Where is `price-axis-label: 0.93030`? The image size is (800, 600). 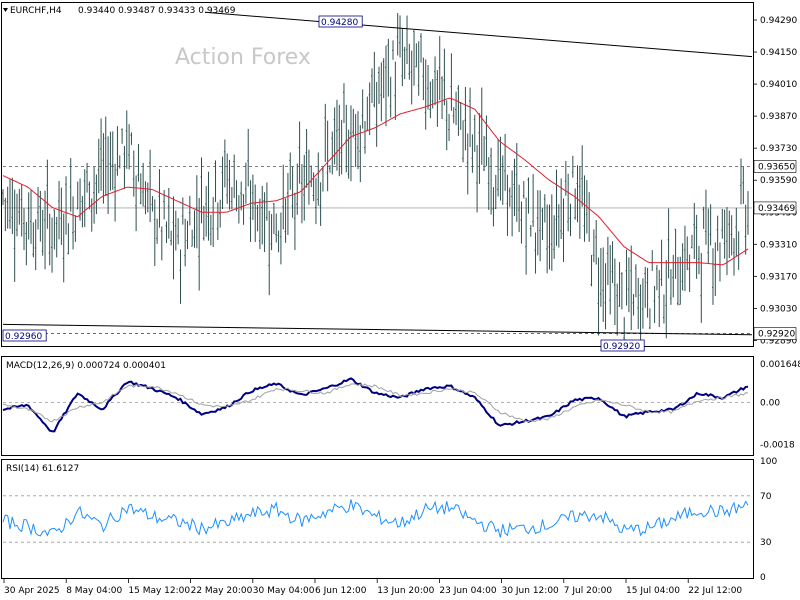 price-axis-label: 0.93030 is located at coordinates (778, 309).